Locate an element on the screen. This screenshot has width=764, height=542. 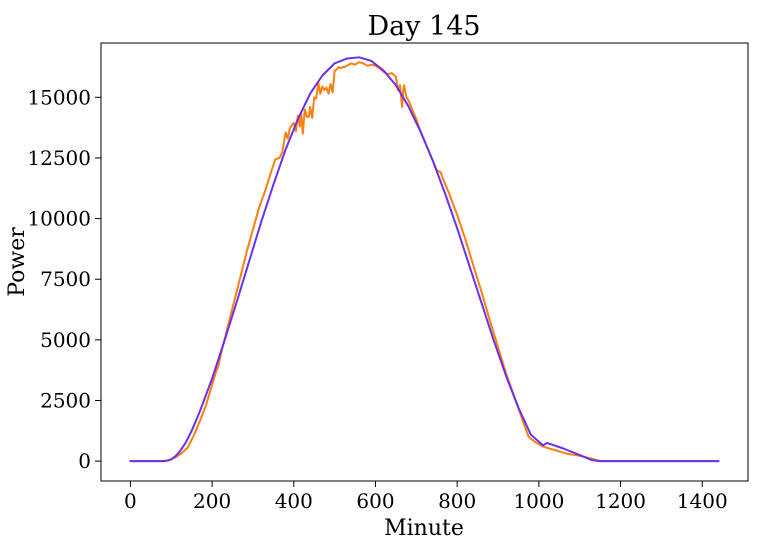
y-tick-label: 10000 is located at coordinates (59, 219).